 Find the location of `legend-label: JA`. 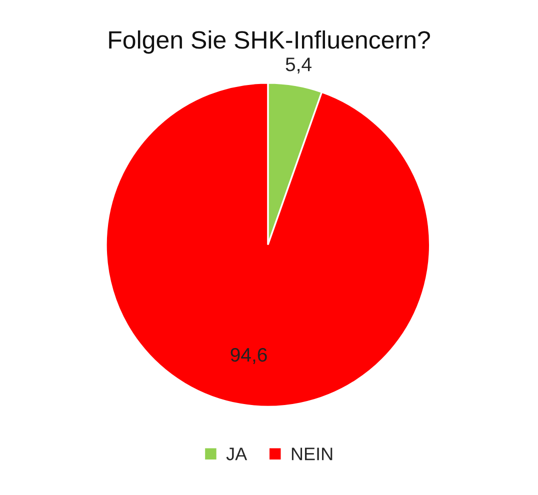

legend-label: JA is located at coordinates (237, 454).